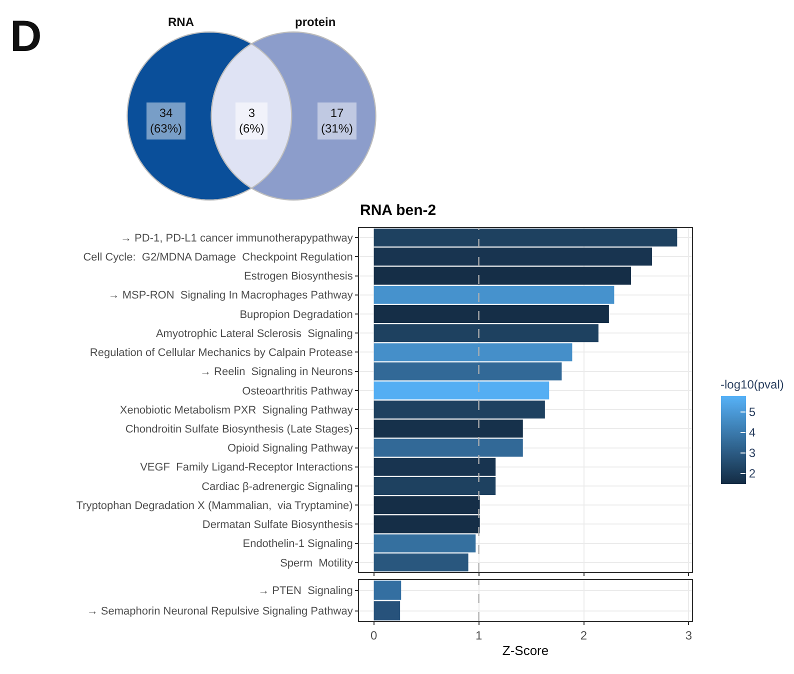  Describe the element at coordinates (278, 525) in the screenshot. I see `y-tick-label: Dermatan Sulfate Biosynthesis` at that location.